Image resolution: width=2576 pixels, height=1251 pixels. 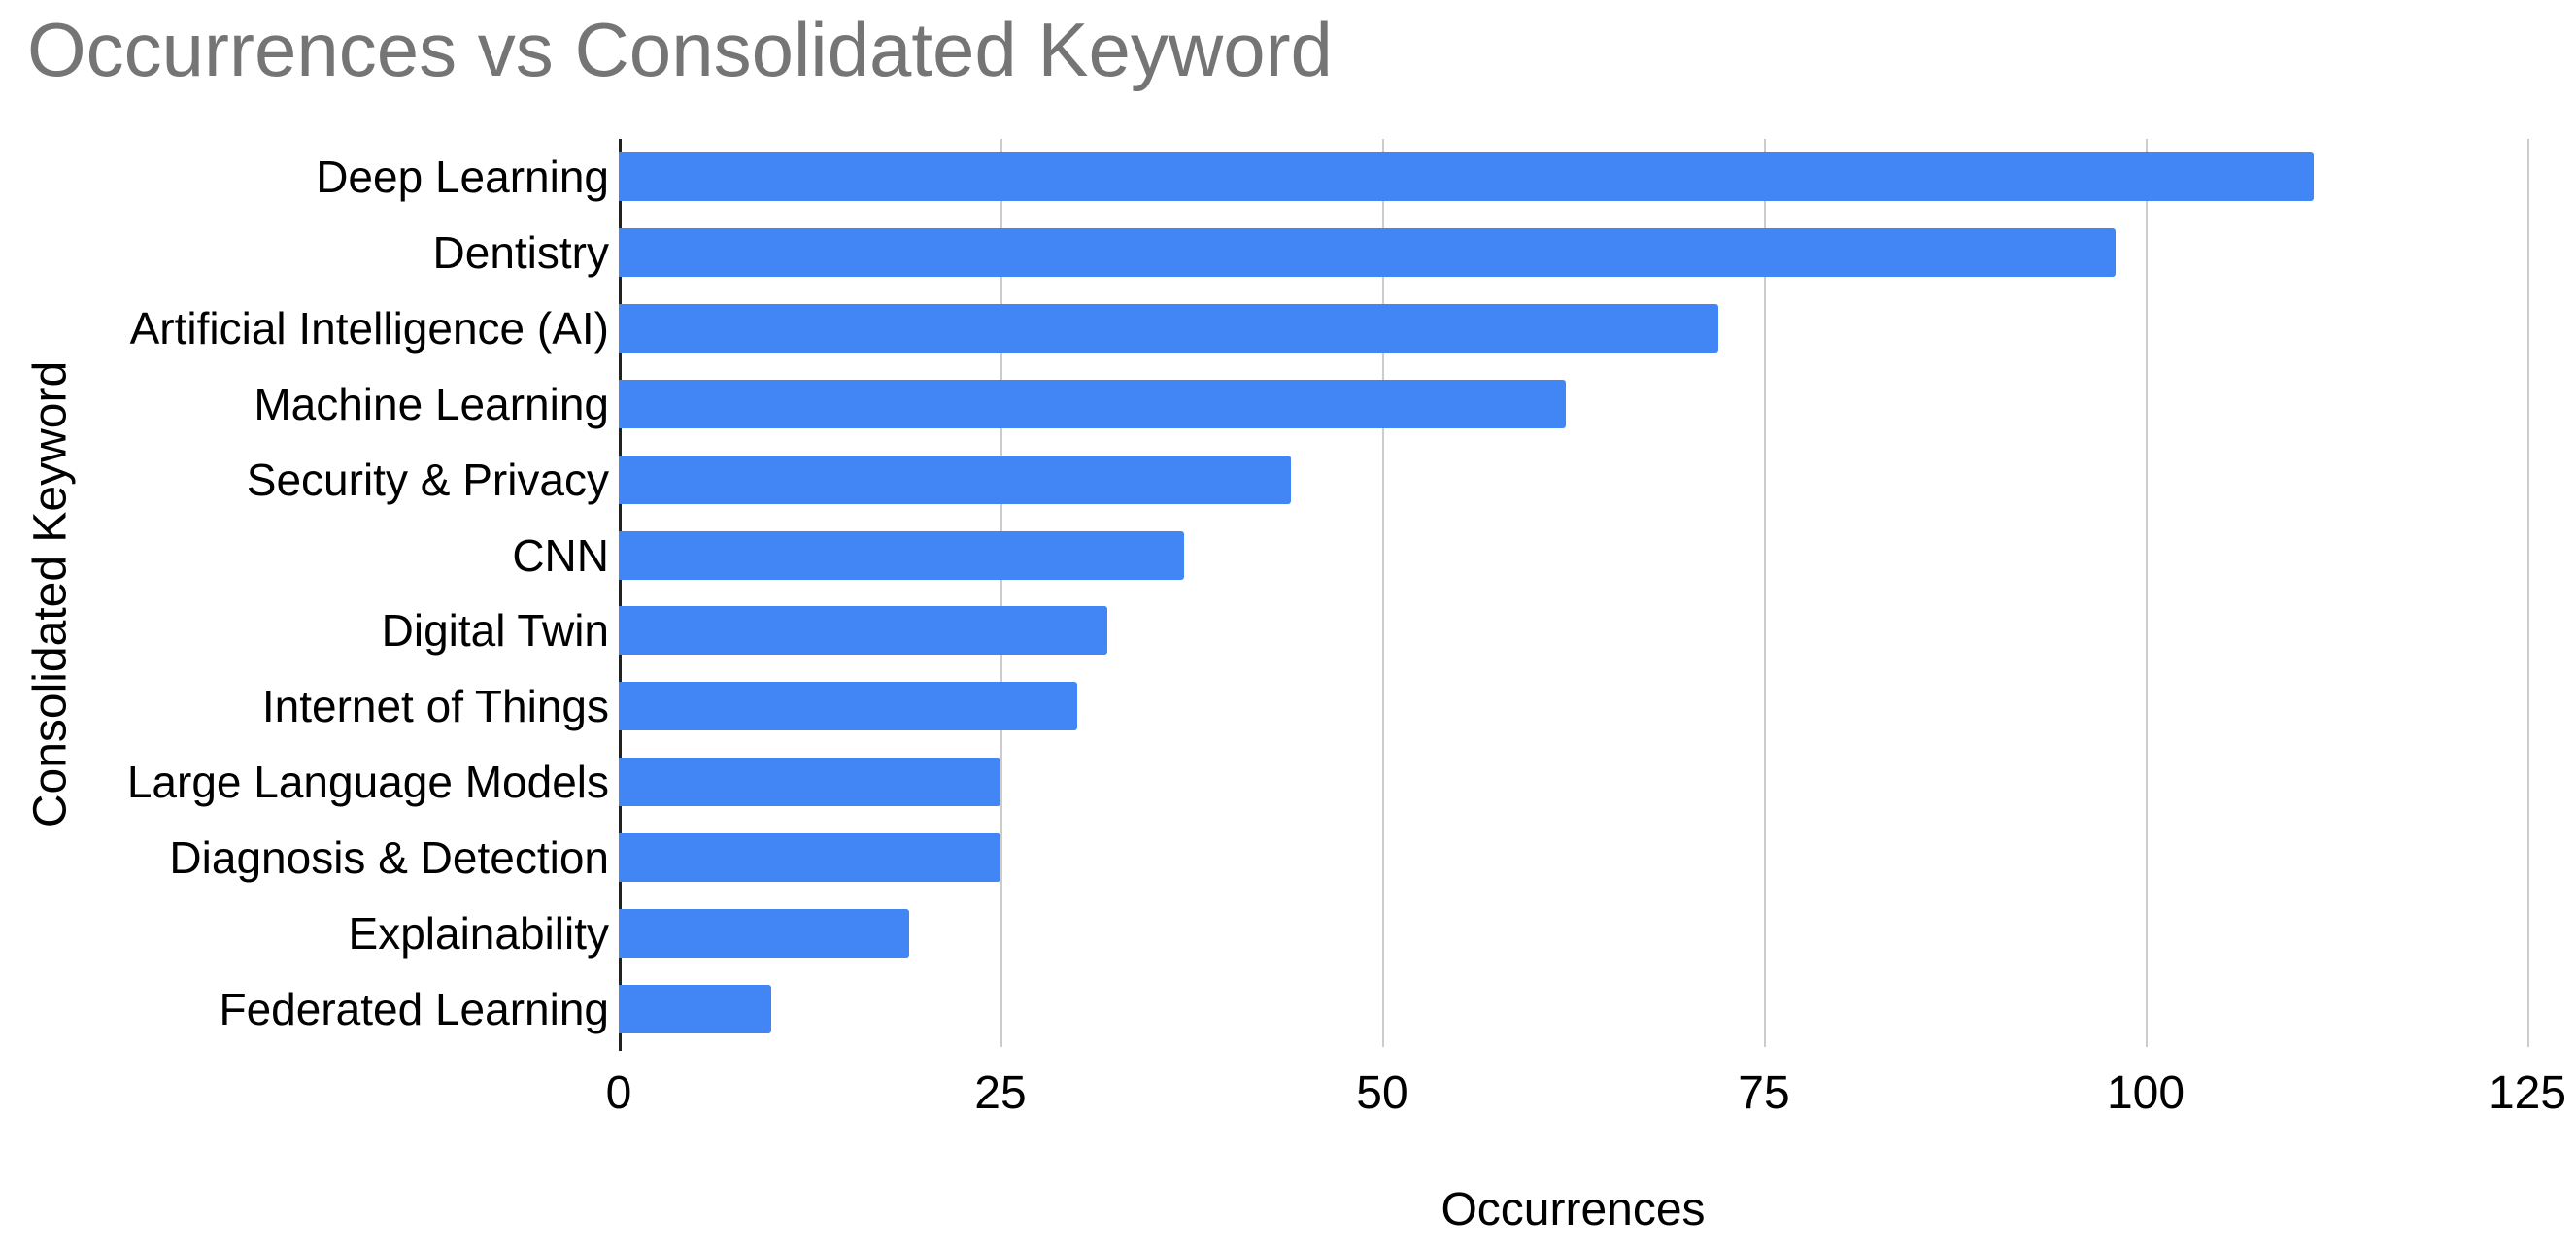 I want to click on bar-machine-learning, so click(x=1092, y=403).